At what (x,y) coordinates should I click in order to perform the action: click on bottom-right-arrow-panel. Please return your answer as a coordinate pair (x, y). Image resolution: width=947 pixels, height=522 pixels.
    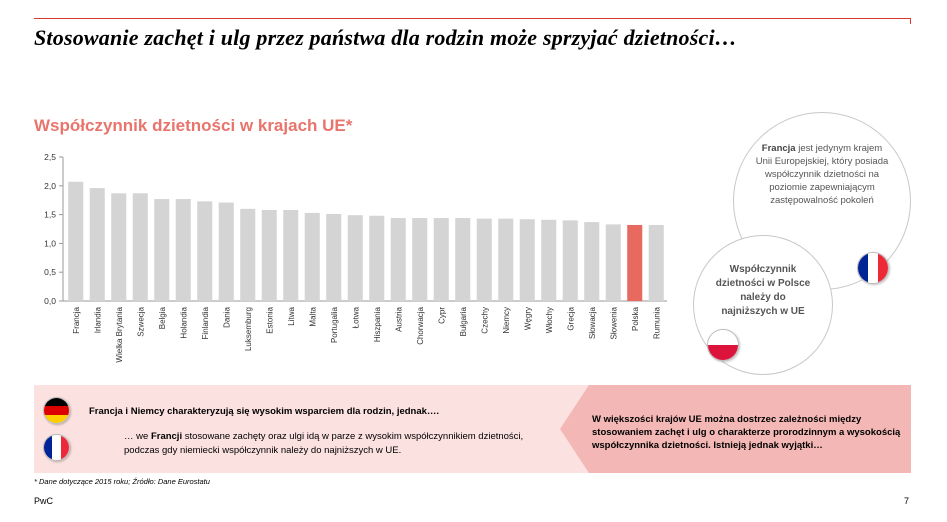
    Looking at the image, I should click on (735, 429).